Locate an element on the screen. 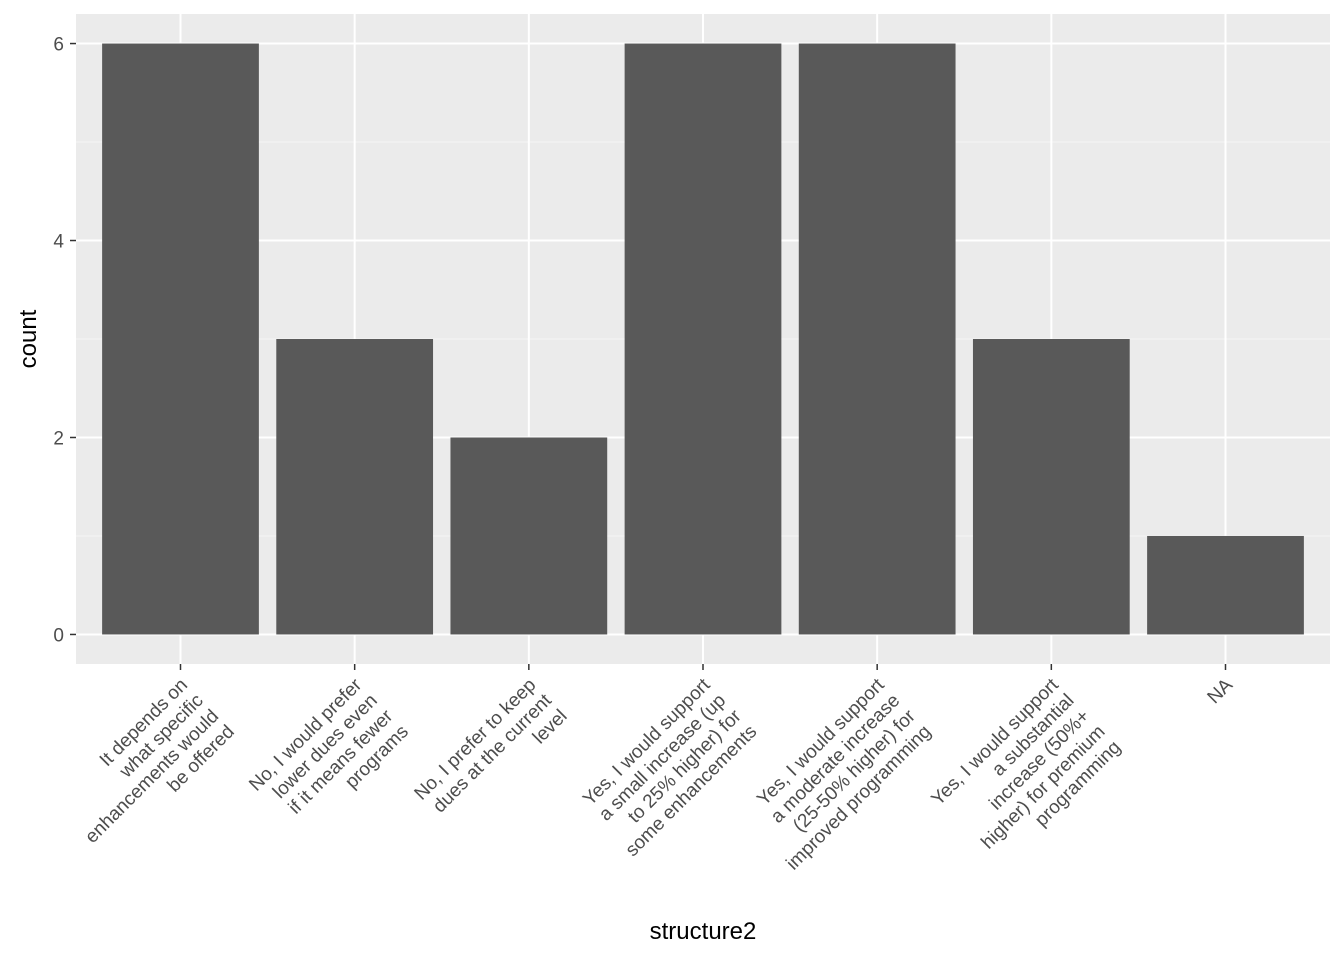 Image resolution: width=1344 pixels, height=960 pixels. x-axis-title: structure2 is located at coordinates (703, 931).